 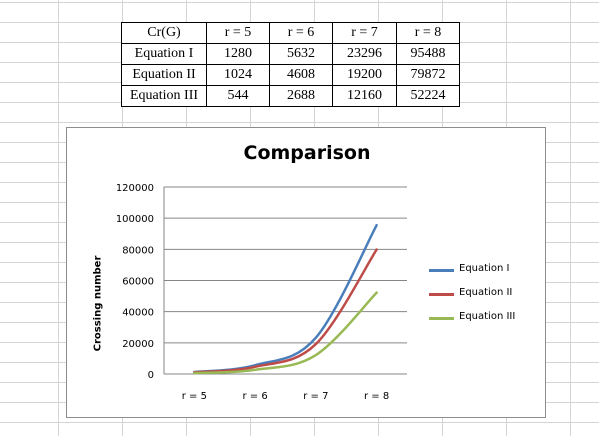 What do you see at coordinates (164, 33) in the screenshot?
I see `table-header-cell: Cr(G)` at bounding box center [164, 33].